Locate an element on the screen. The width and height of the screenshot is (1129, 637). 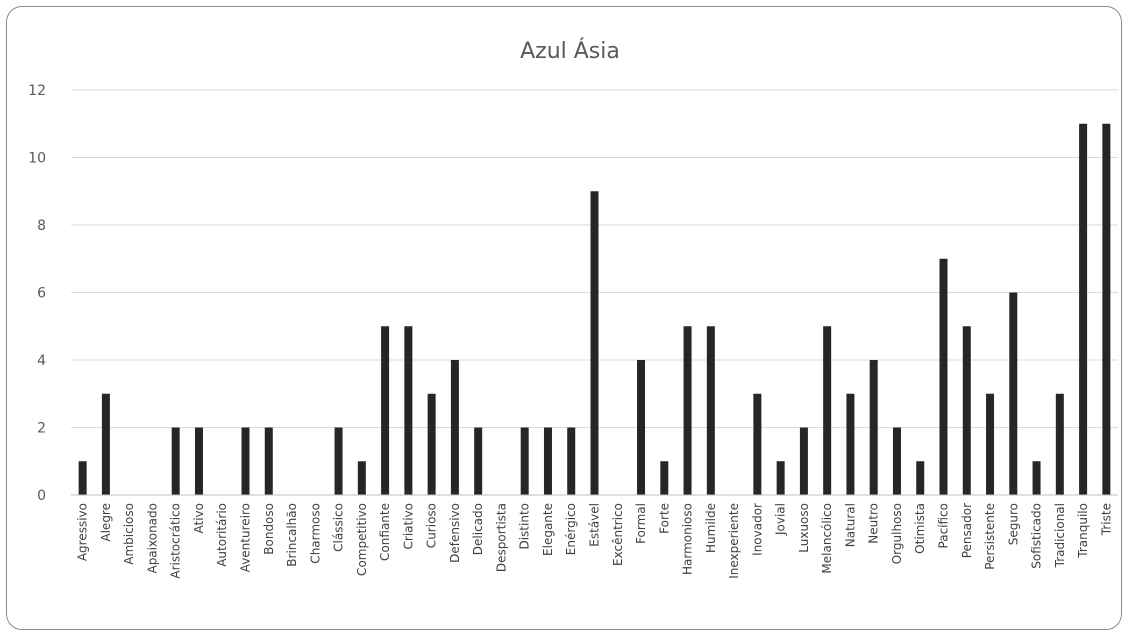
x-tick-label: Sofisticado is located at coordinates (1037, 536).